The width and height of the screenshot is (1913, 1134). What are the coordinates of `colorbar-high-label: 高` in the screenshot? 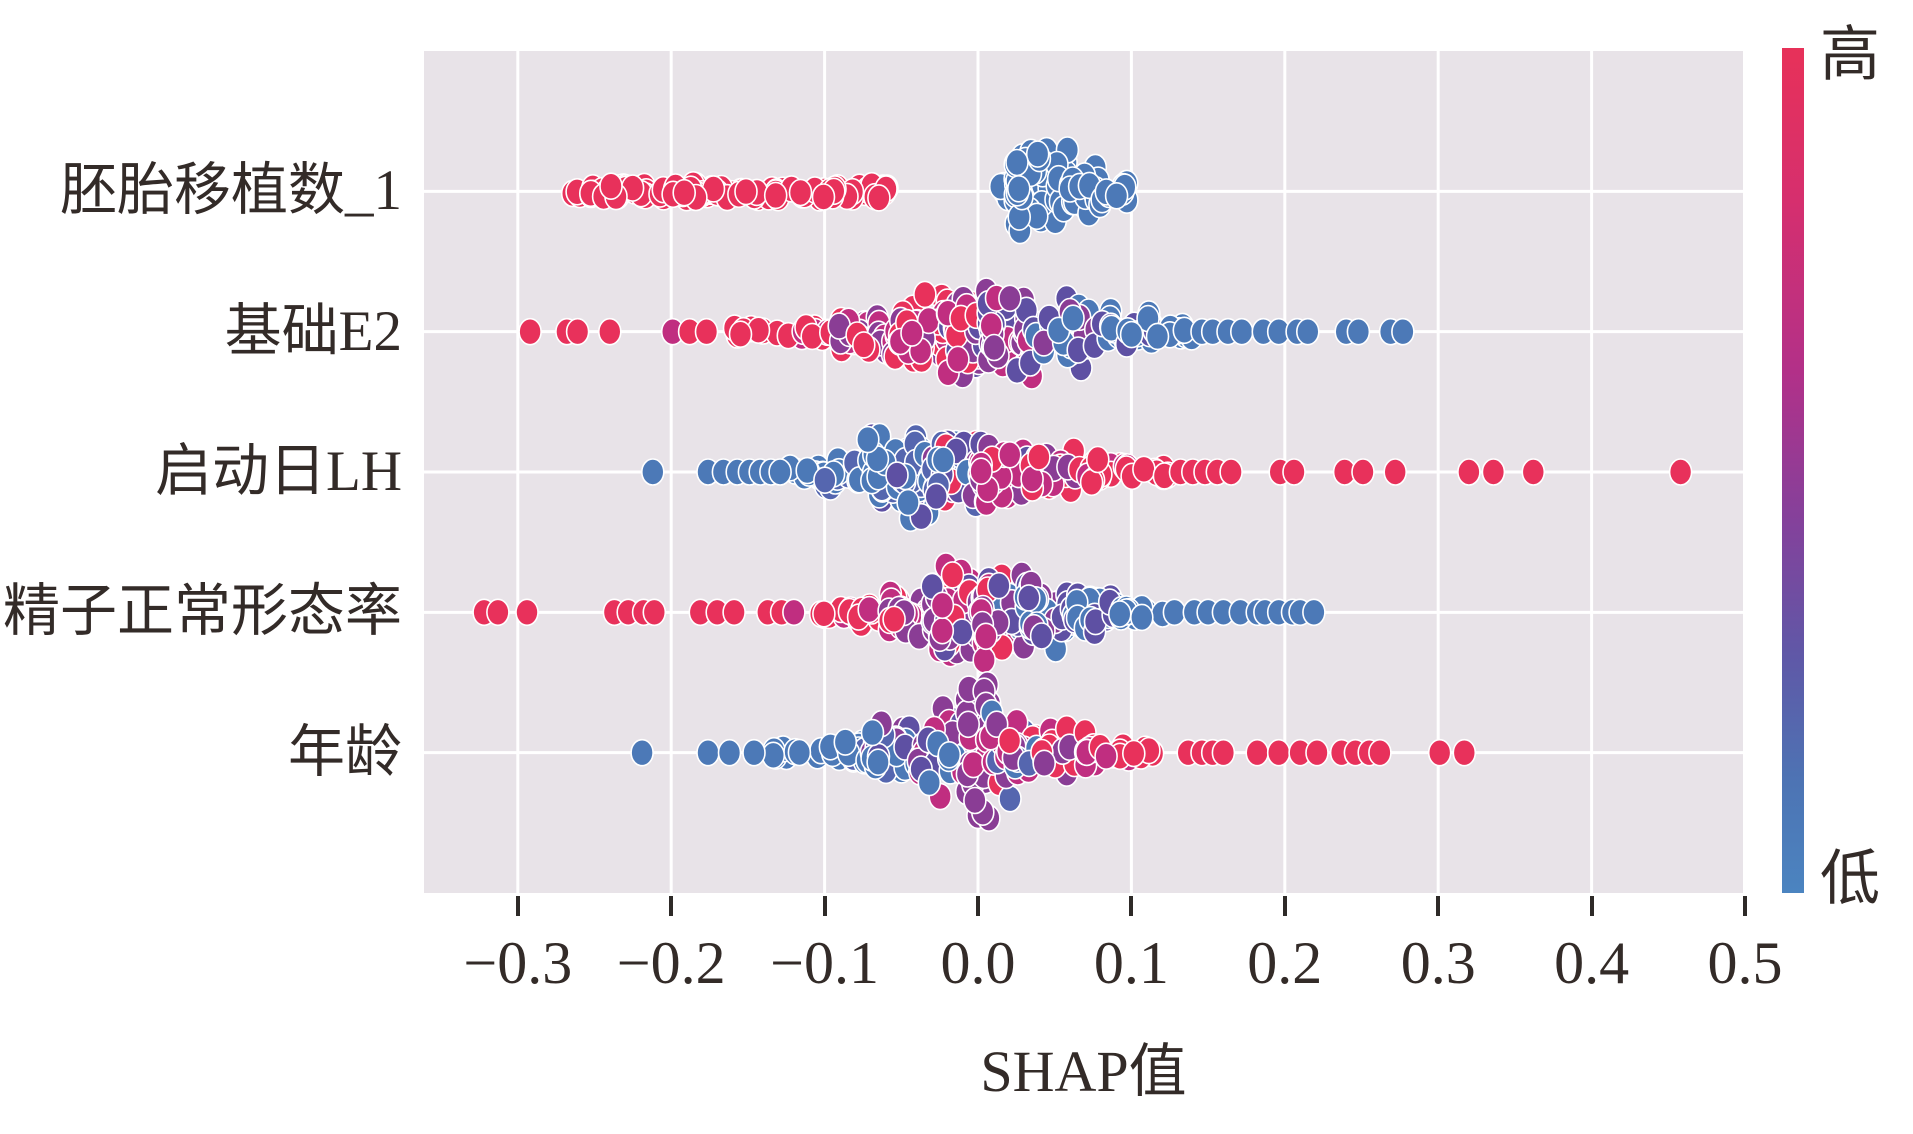 It's located at (1850, 55).